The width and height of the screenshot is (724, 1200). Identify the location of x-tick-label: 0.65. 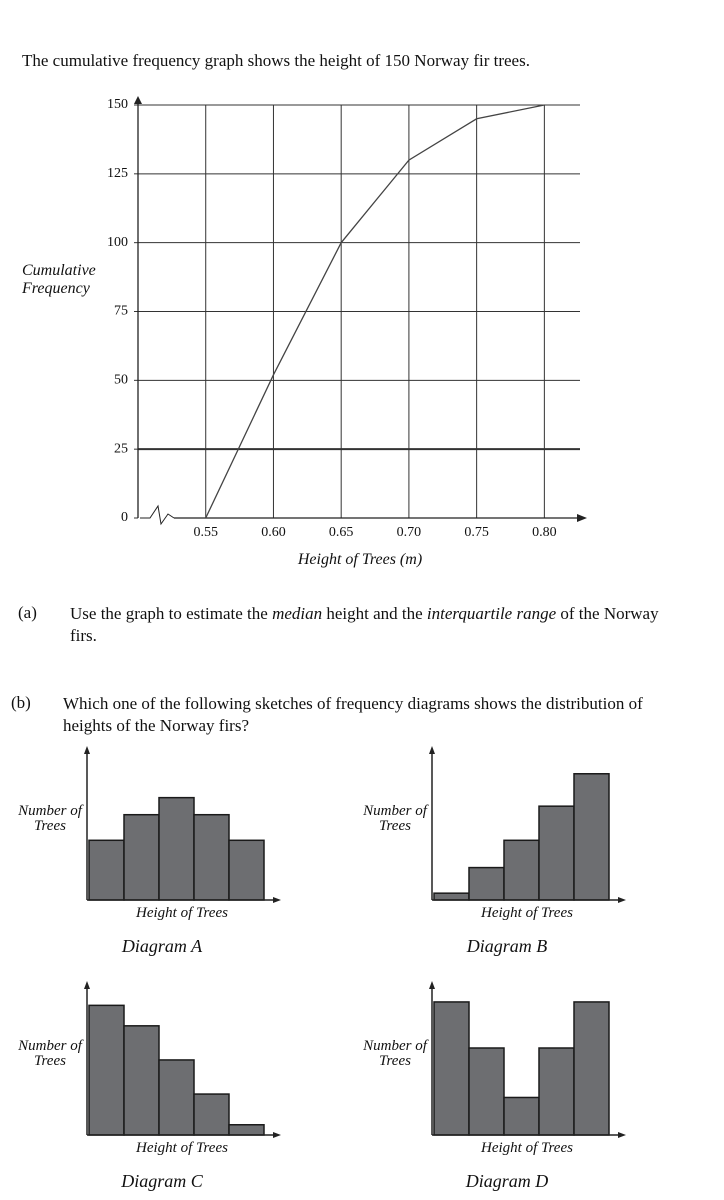
(341, 532).